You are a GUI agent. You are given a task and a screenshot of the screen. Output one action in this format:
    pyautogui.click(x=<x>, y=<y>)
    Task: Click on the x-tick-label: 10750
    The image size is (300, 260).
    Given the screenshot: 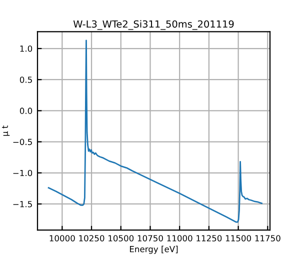 What is the action you would take?
    pyautogui.click(x=150, y=238)
    